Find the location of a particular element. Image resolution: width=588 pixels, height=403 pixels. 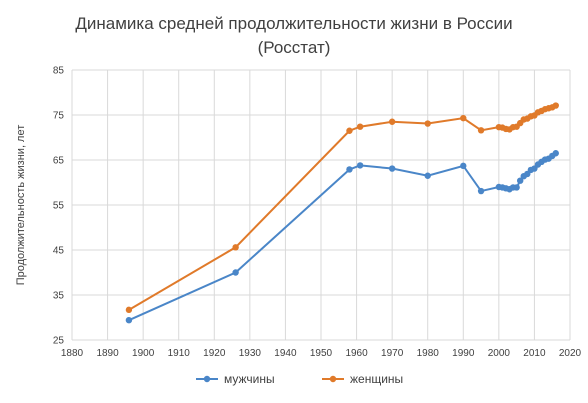

x-tick-label: 1990 is located at coordinates (463, 353).